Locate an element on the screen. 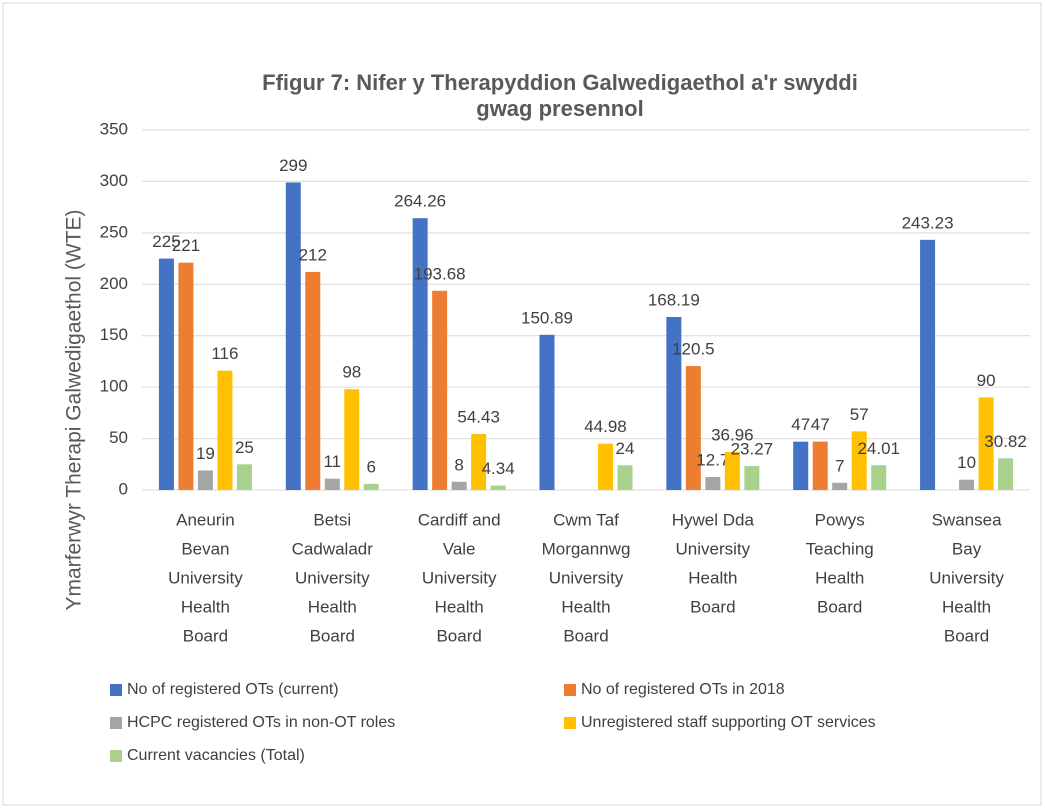  legend-label: No of registered OTs (current) is located at coordinates (233, 689).